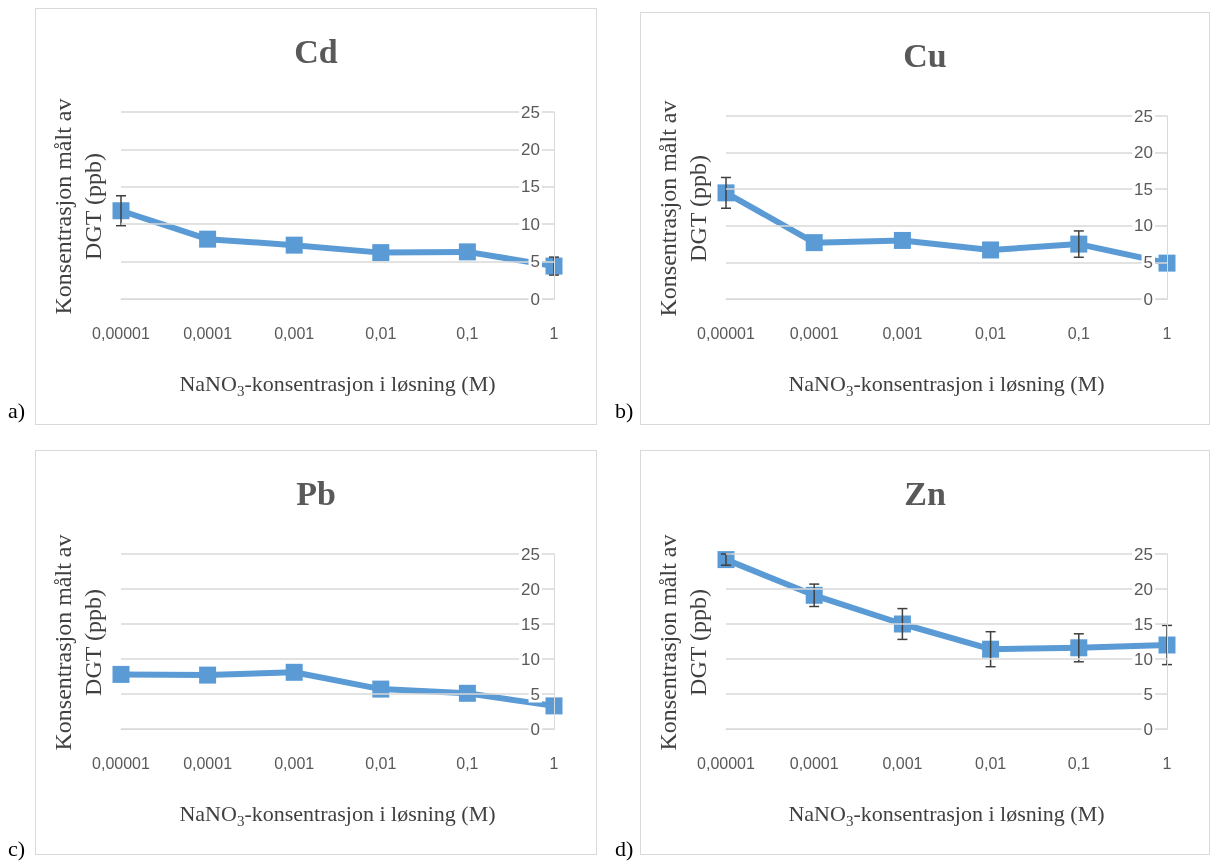  Describe the element at coordinates (17, 411) in the screenshot. I see `text: a)` at that location.